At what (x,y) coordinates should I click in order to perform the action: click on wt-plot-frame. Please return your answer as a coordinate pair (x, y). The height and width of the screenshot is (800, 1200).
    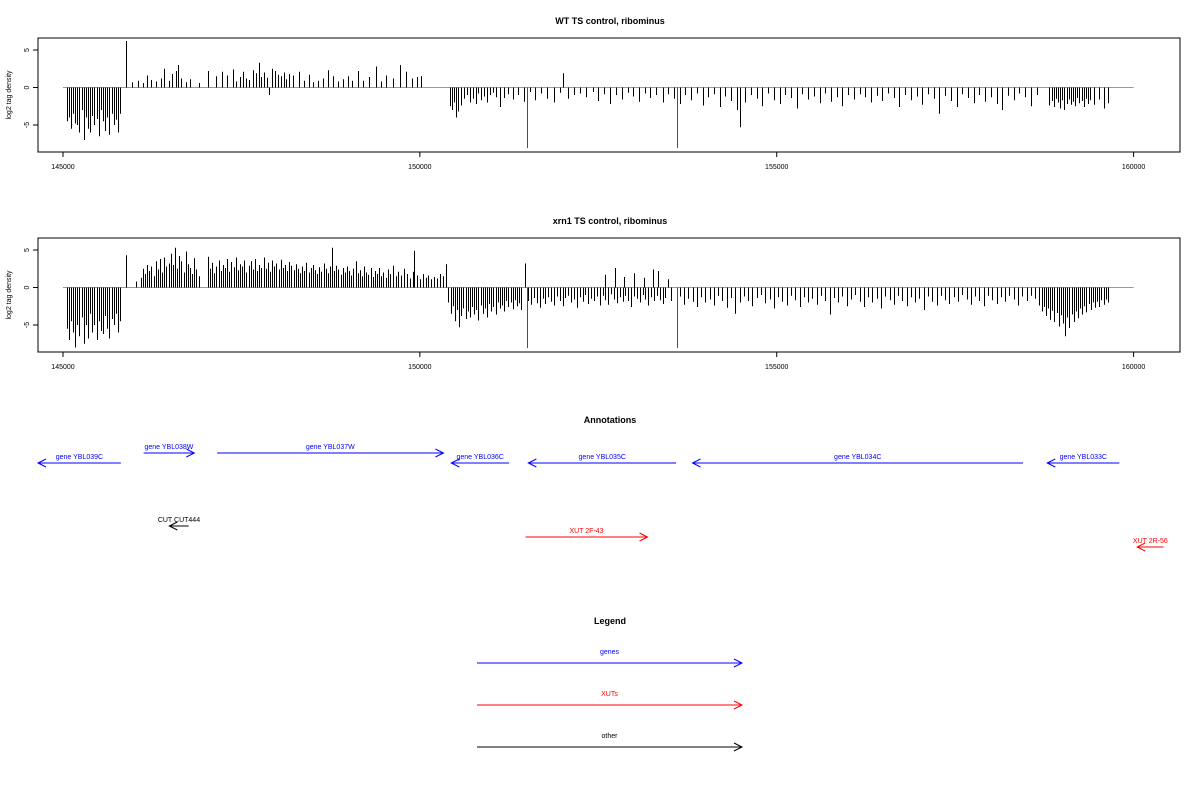
    Looking at the image, I should click on (609, 95).